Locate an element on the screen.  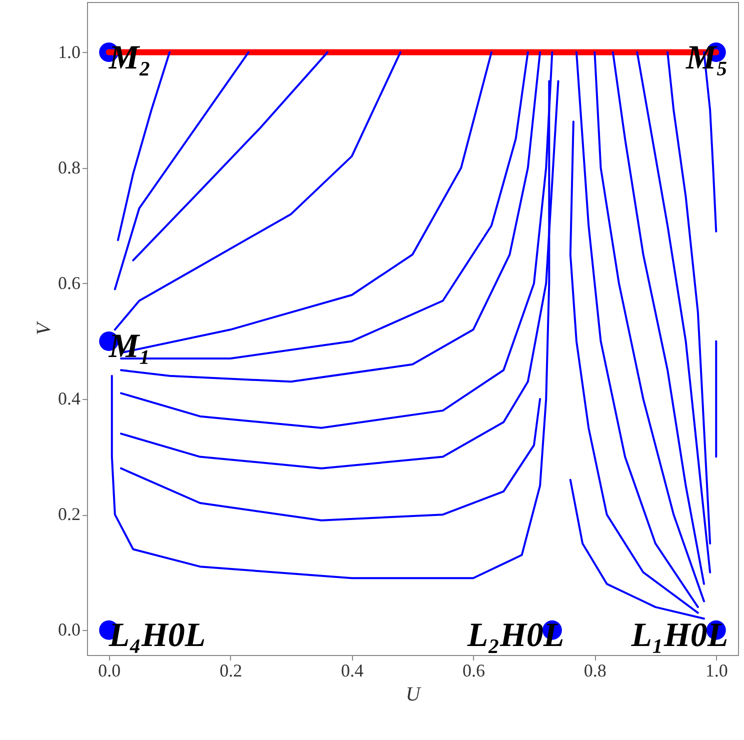
x-tick-label: 0.0 is located at coordinates (109, 670).